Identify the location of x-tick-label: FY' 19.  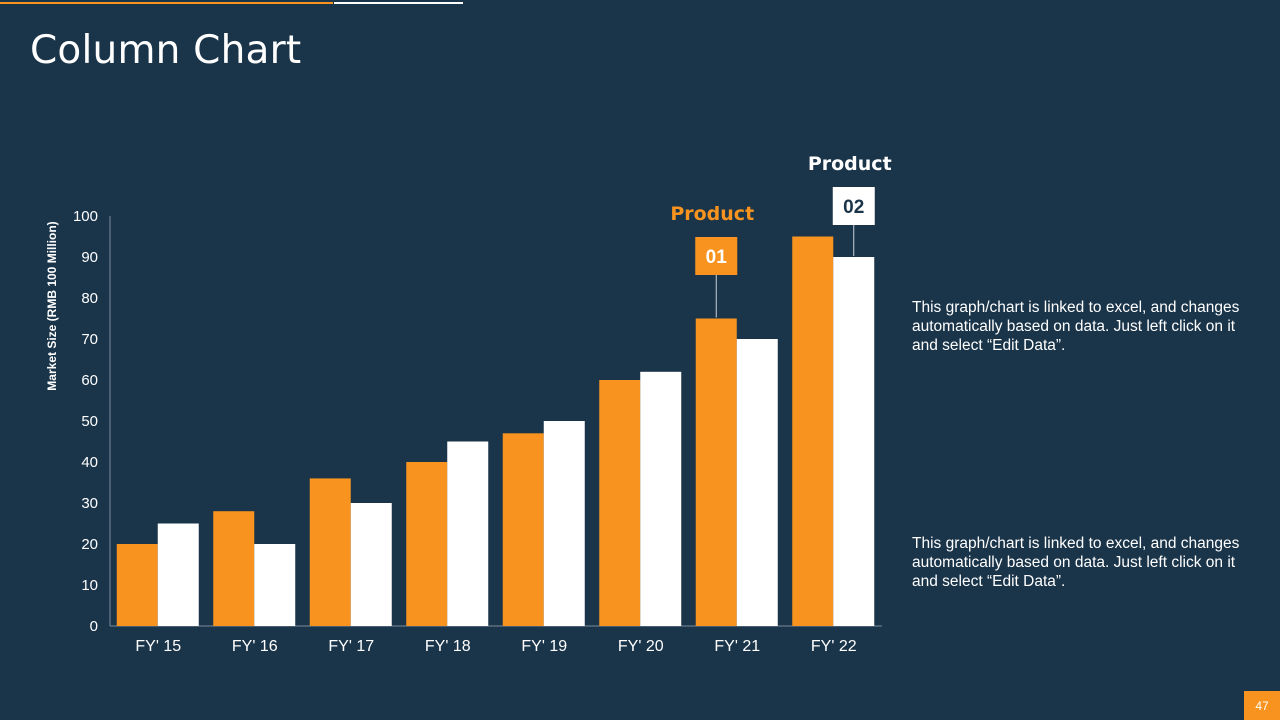
(544, 646).